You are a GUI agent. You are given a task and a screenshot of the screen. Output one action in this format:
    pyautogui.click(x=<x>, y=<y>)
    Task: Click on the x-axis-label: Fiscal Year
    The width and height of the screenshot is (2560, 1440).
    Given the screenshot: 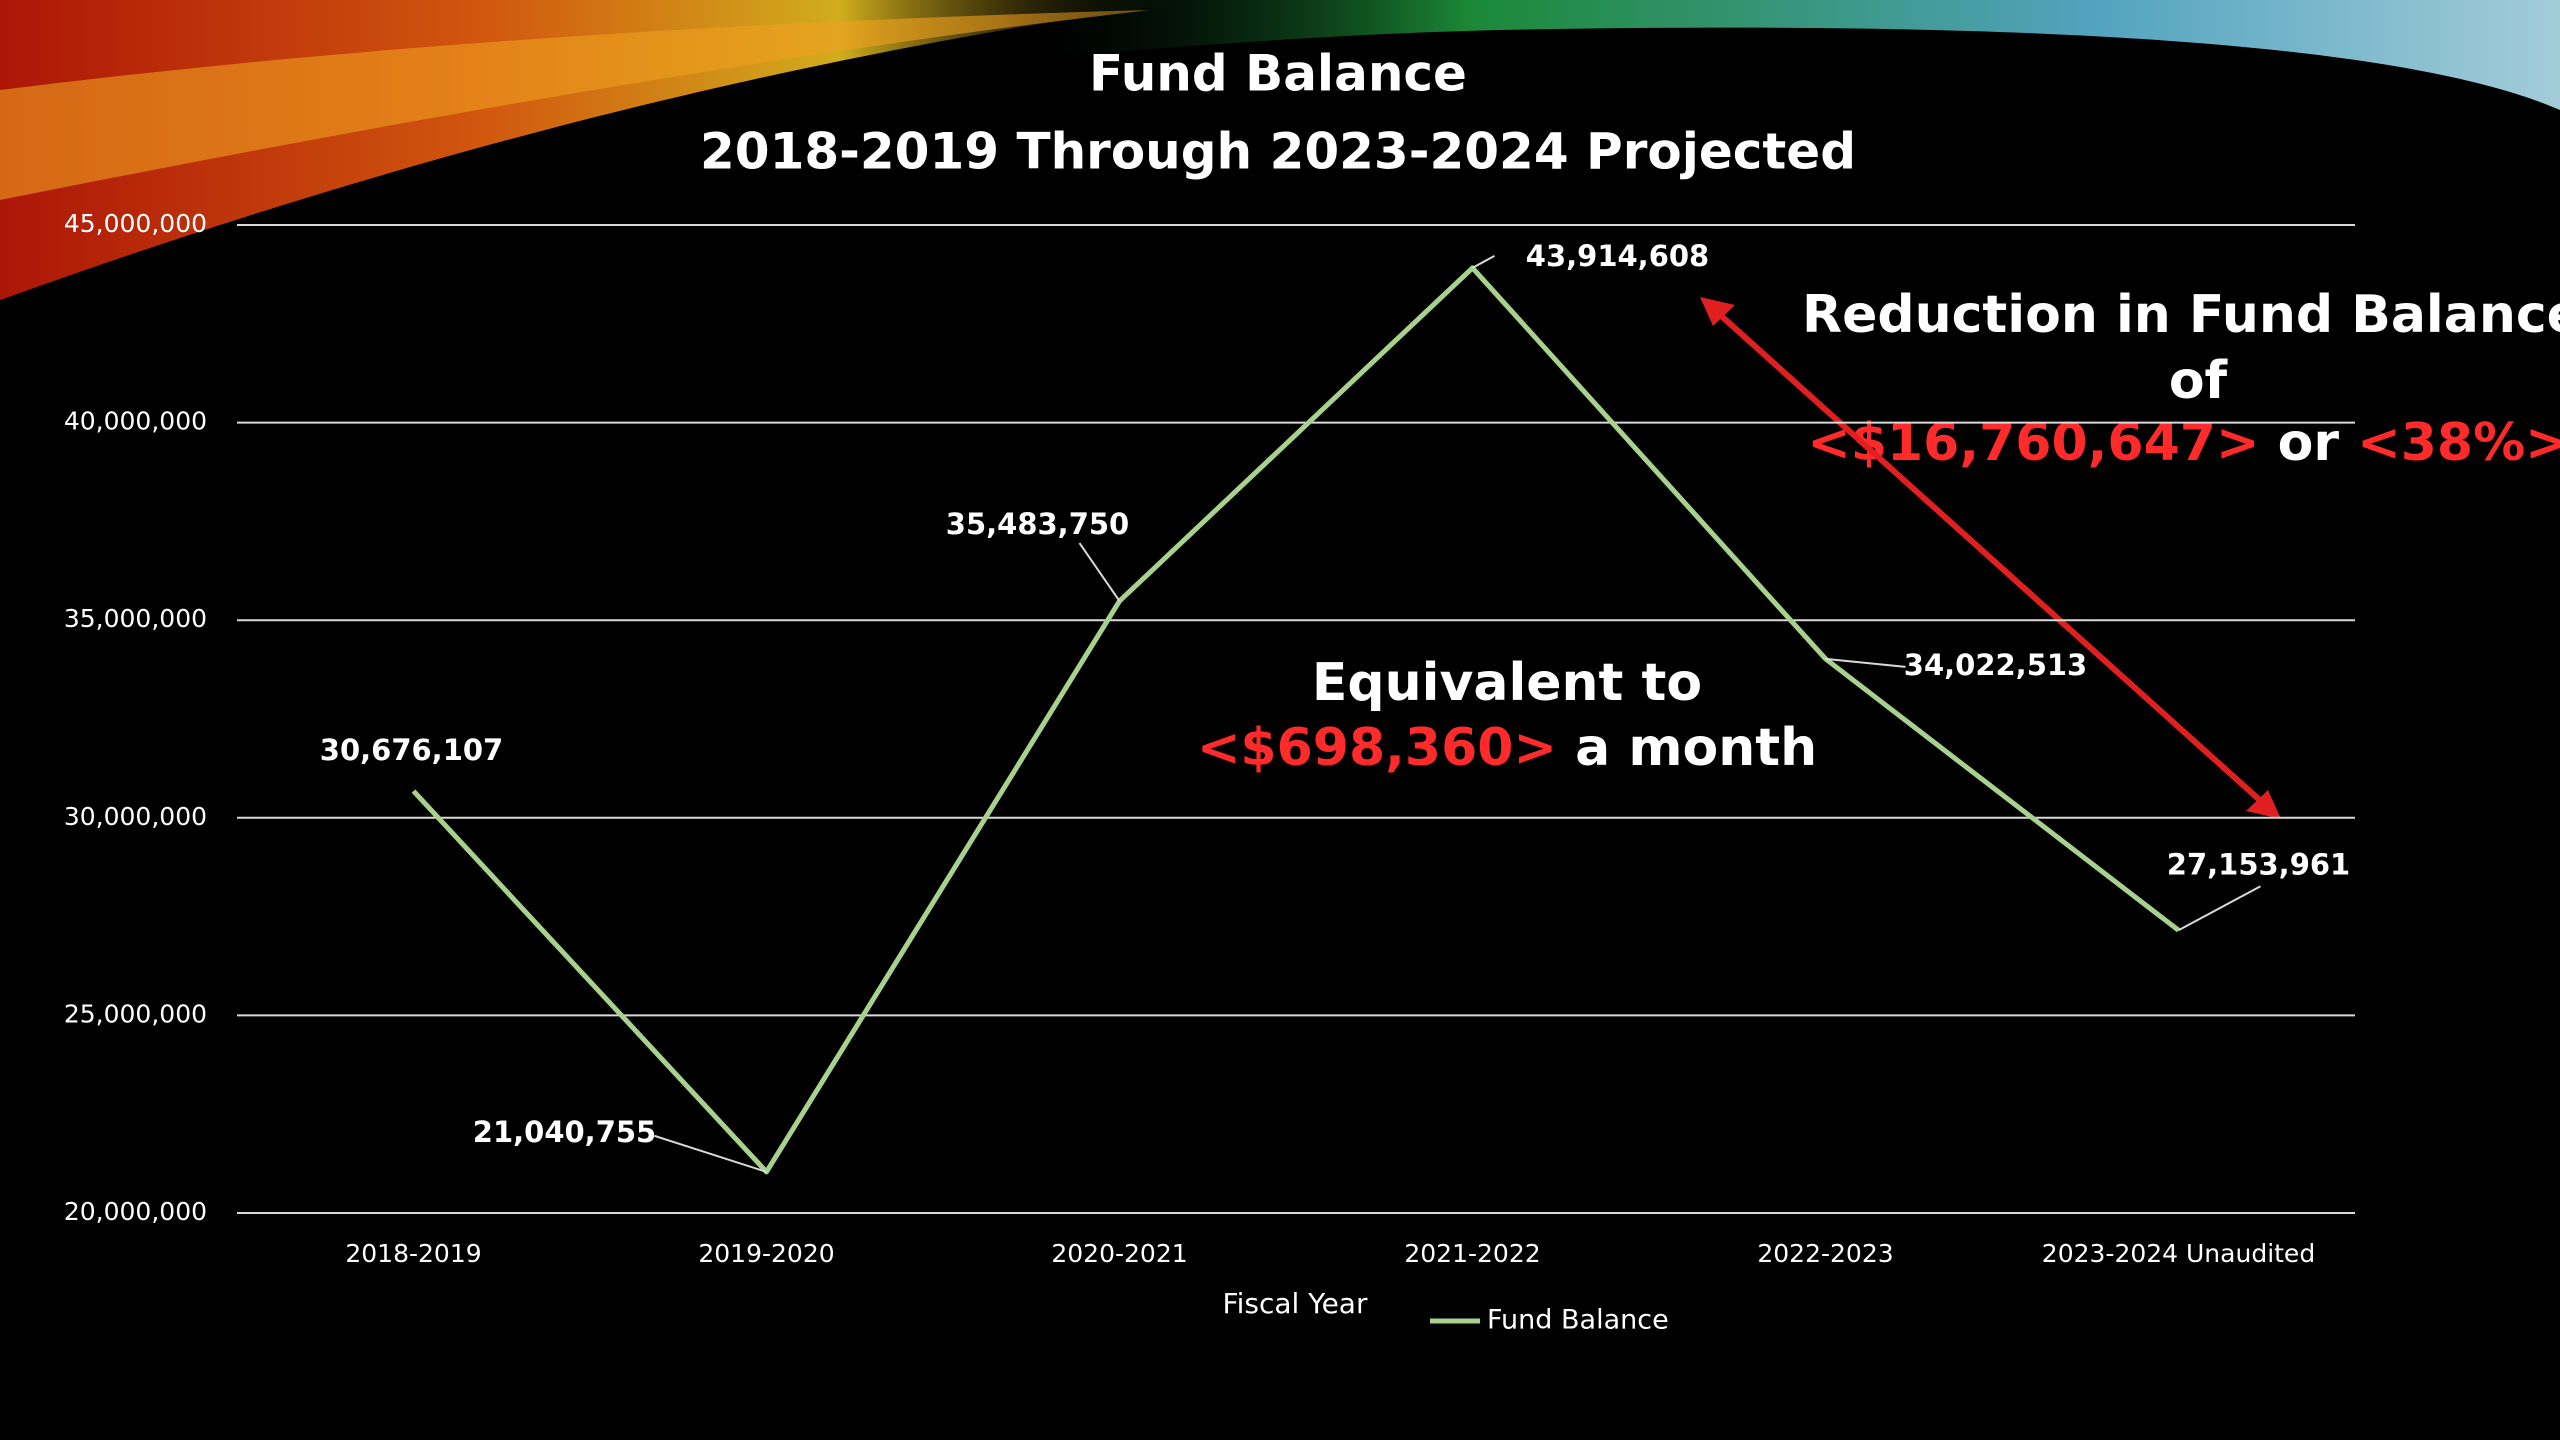 What is the action you would take?
    pyautogui.click(x=1295, y=1303)
    